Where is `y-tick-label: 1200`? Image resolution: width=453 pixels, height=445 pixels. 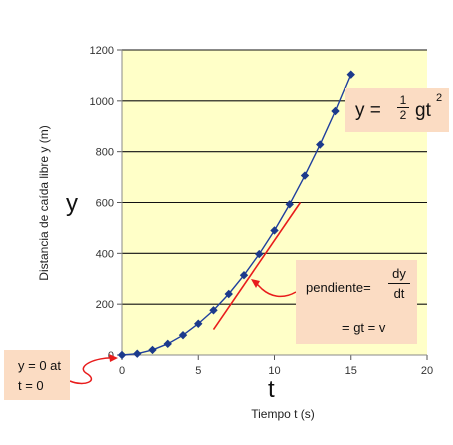
y-tick-label: 1200 is located at coordinates (102, 51).